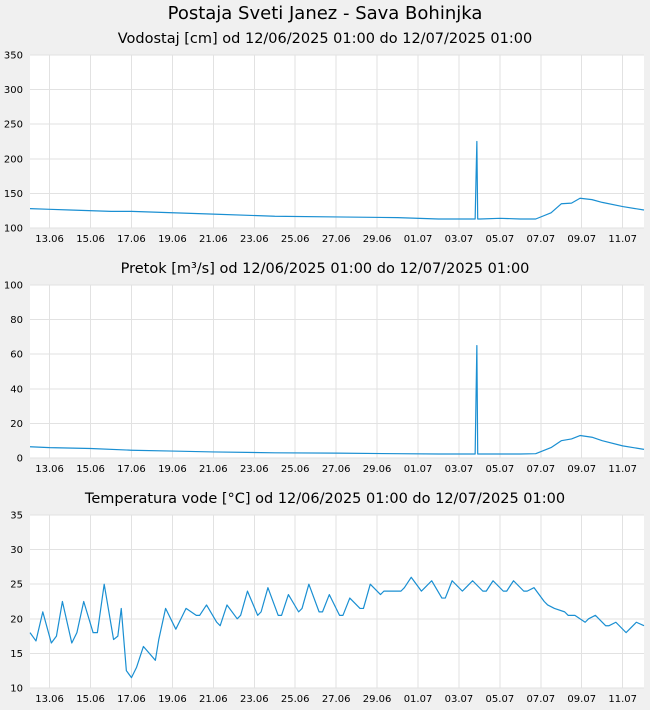 This screenshot has width=650, height=710. I want to click on y-tick-label: 25, so click(16, 585).